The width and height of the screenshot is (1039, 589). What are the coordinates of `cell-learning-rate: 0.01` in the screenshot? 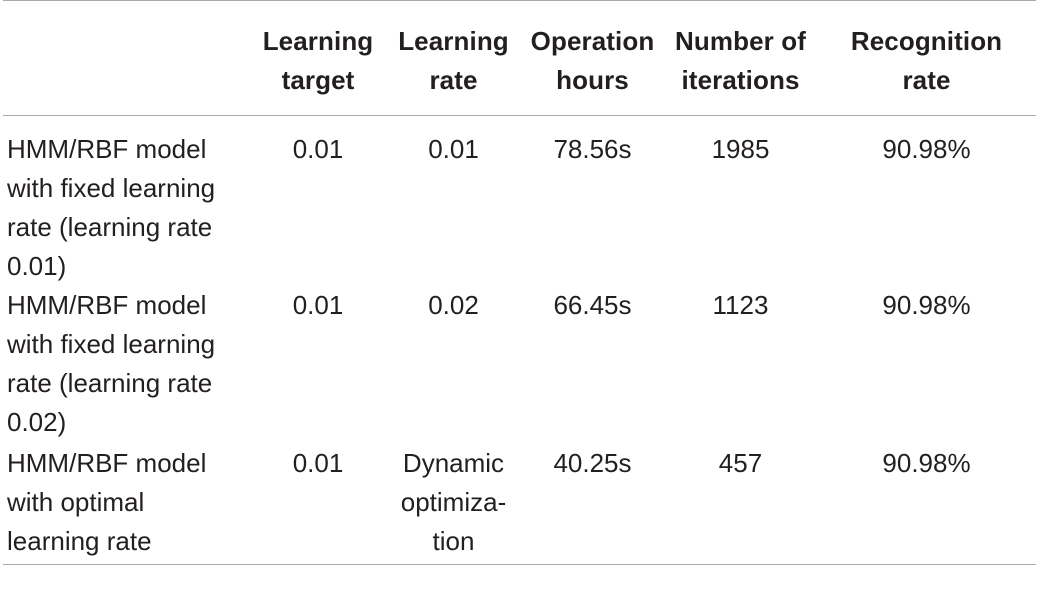 It's located at (453, 201).